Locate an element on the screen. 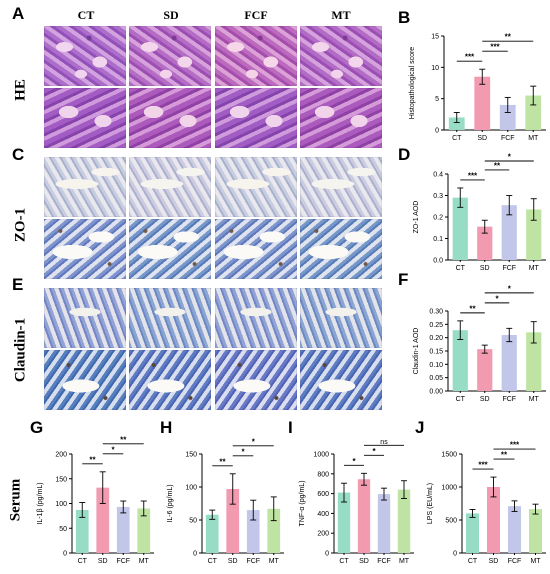 The height and width of the screenshot is (574, 550). panel-letter-a: A is located at coordinates (18, 13).